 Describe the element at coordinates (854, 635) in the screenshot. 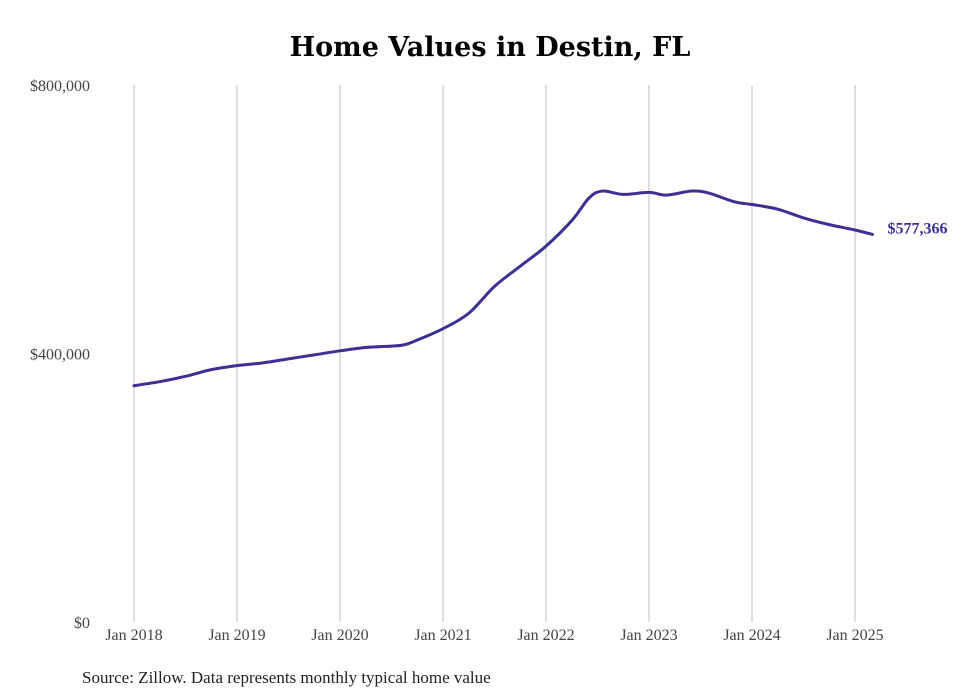

I see `x-tick-label: Jan 2025` at that location.